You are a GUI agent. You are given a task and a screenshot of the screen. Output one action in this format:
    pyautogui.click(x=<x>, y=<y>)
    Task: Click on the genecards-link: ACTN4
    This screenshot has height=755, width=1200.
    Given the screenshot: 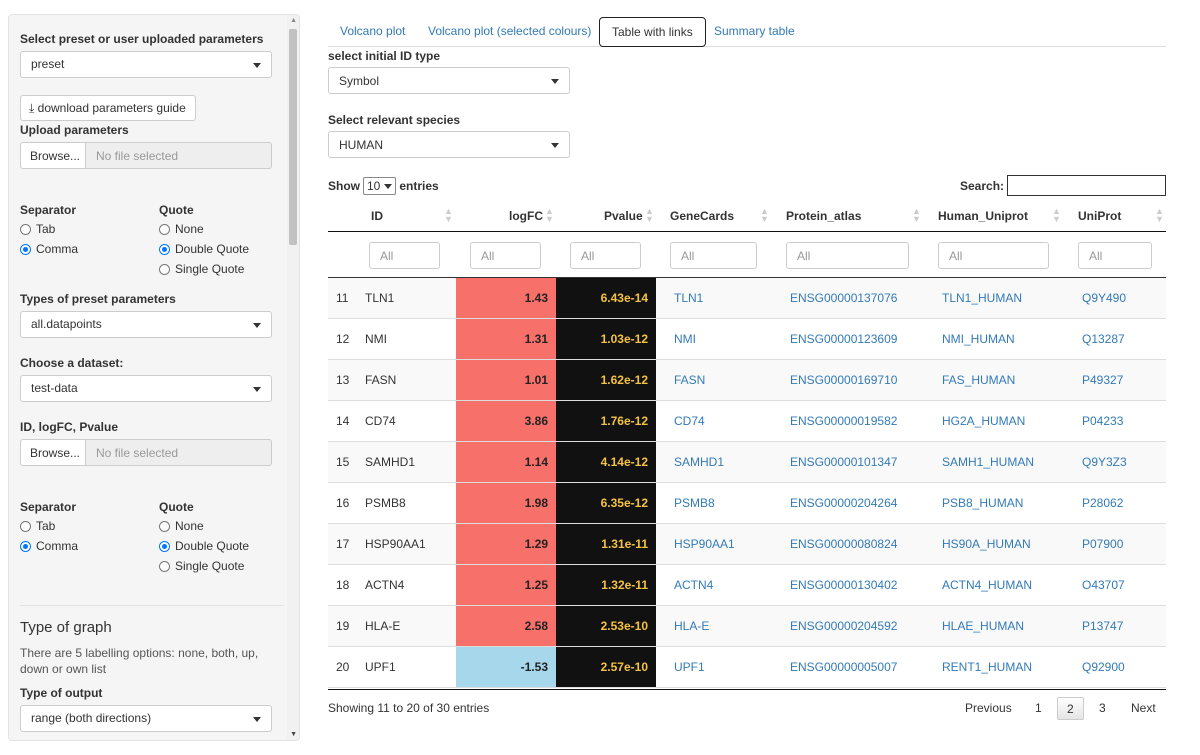 What is the action you would take?
    pyautogui.click(x=694, y=585)
    